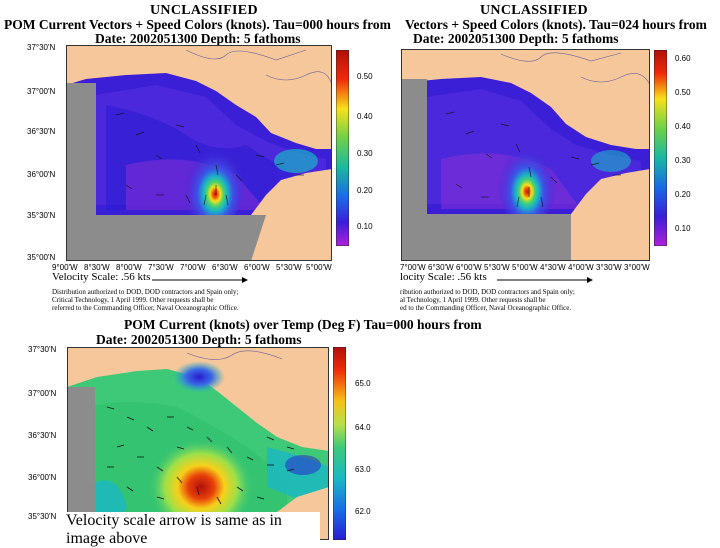  I want to click on top-right-lon-label: 3°00'W, so click(637, 267).